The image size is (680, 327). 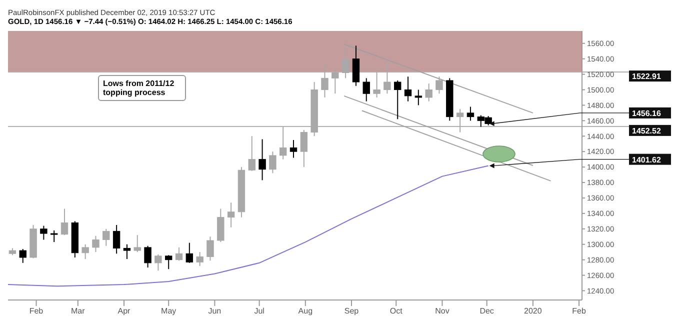 I want to click on x-tick-label: Dec, so click(x=487, y=311).